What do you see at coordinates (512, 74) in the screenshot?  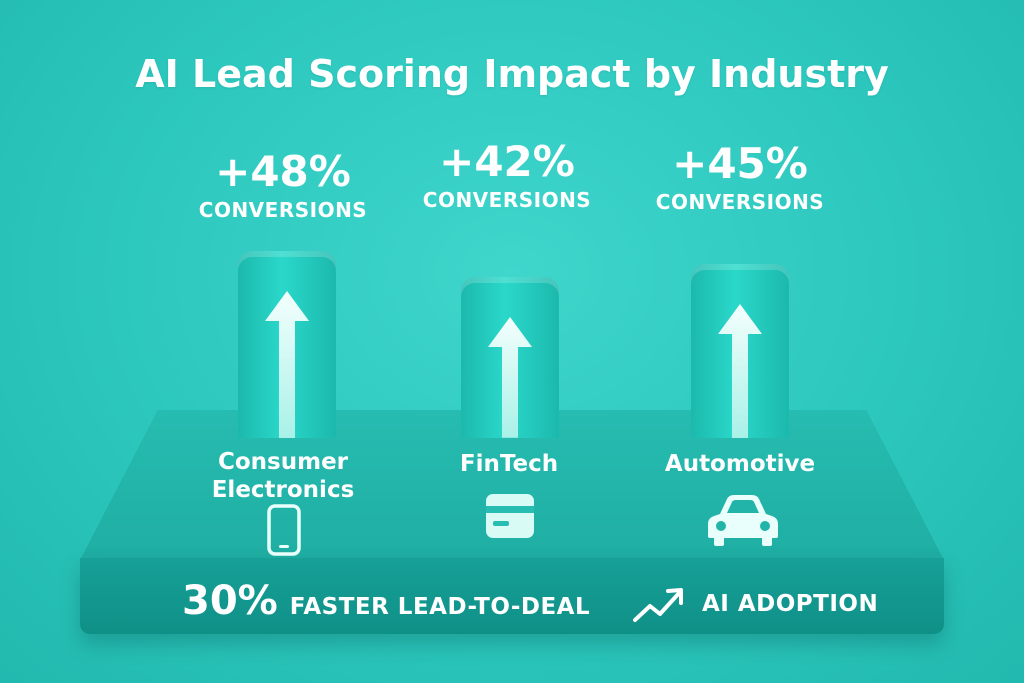 I see `chart-title: AI Lead Scoring Impact by Industry` at bounding box center [512, 74].